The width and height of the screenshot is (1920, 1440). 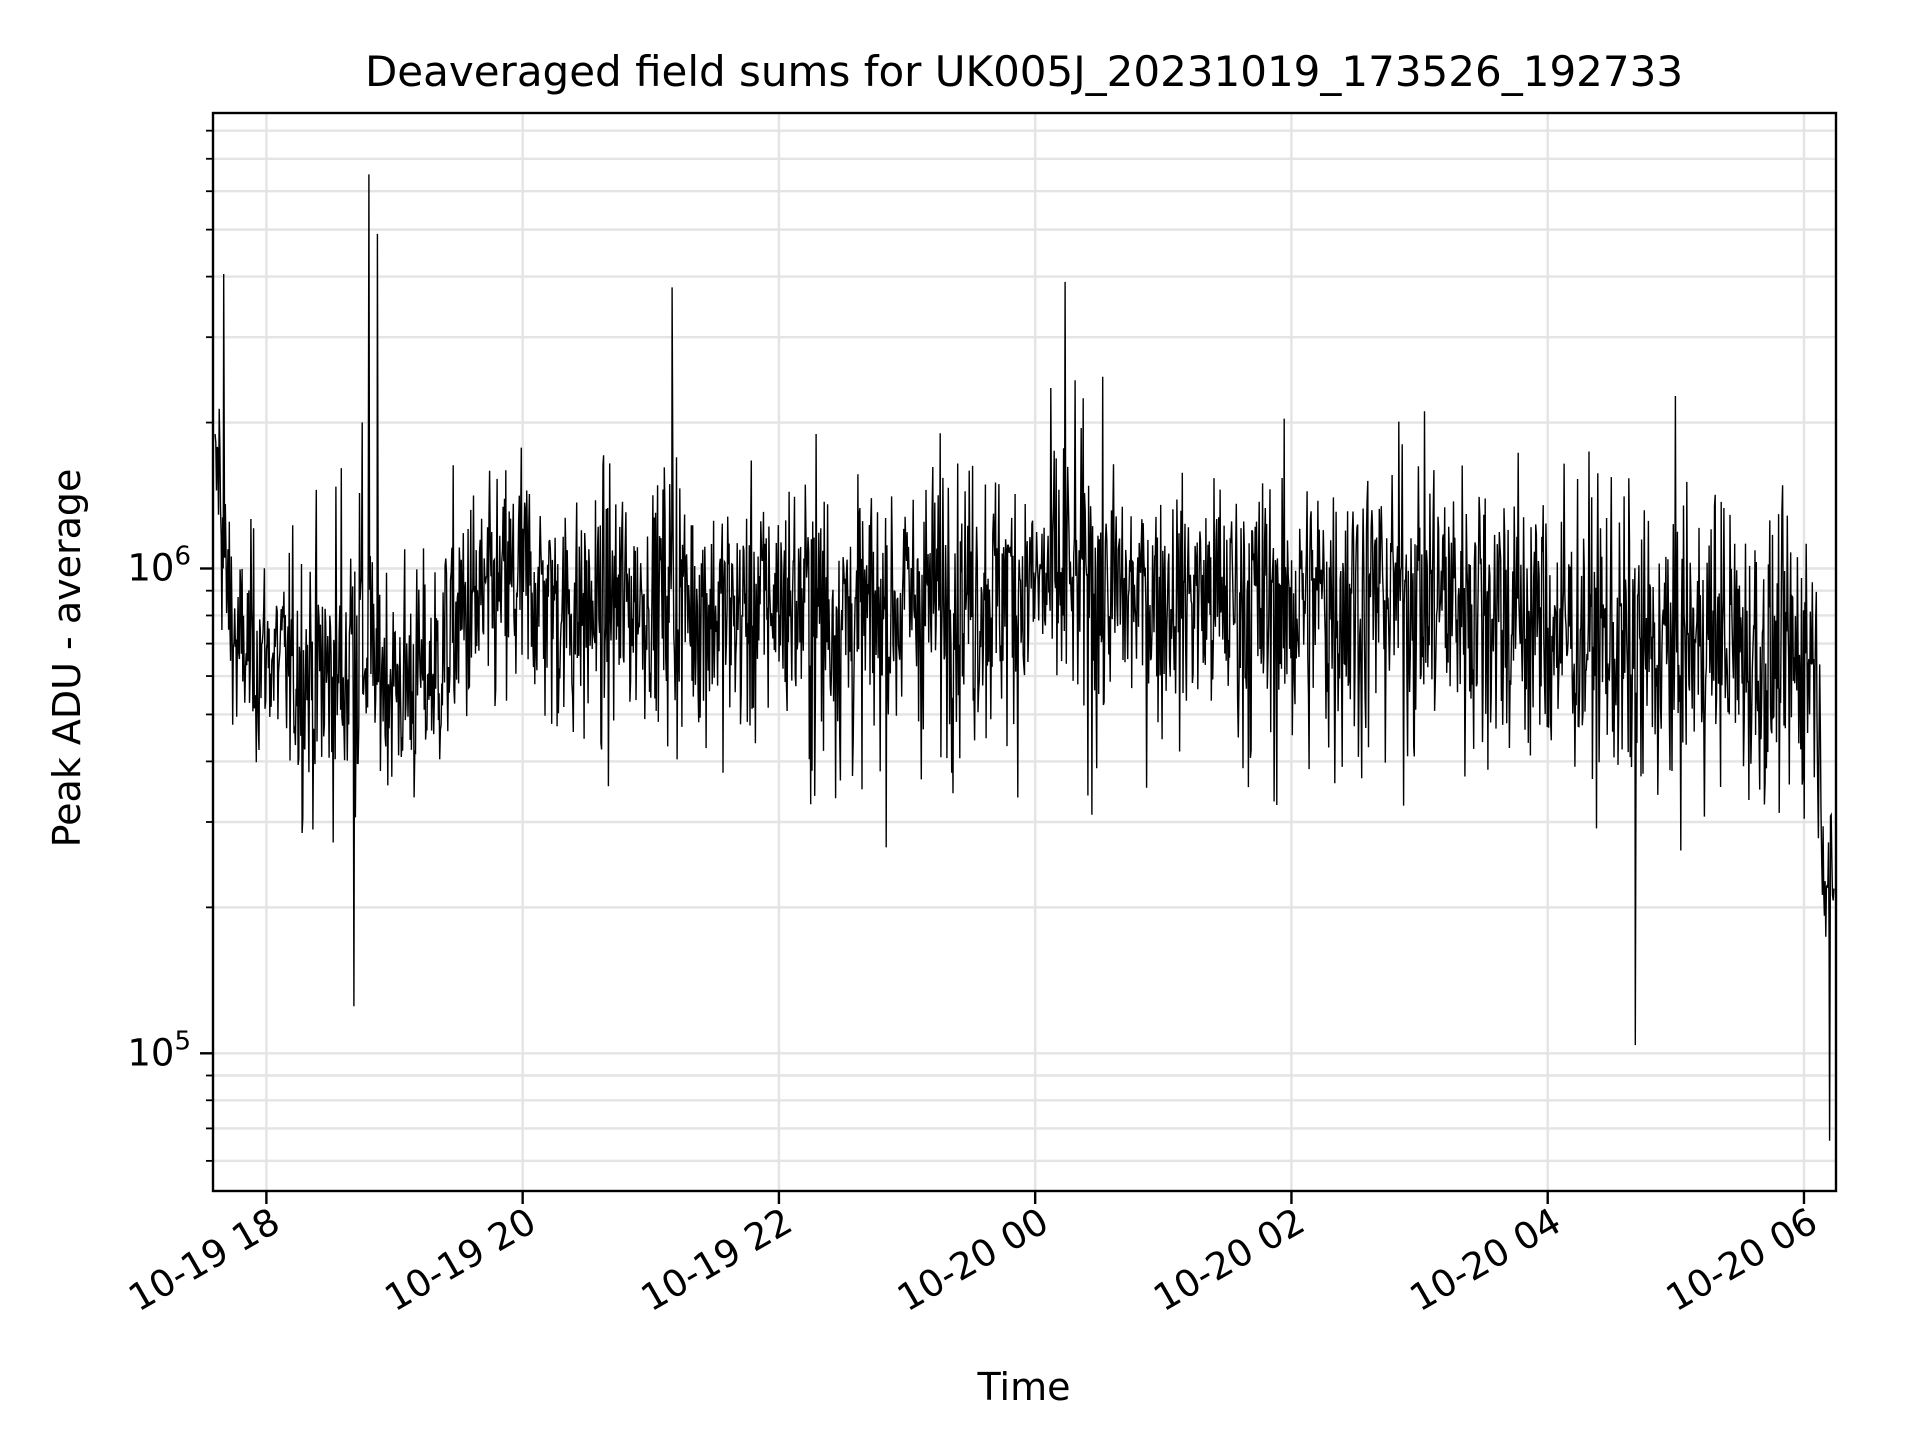 What do you see at coordinates (1742, 1260) in the screenshot?
I see `x-tick-label: 10-20 06` at bounding box center [1742, 1260].